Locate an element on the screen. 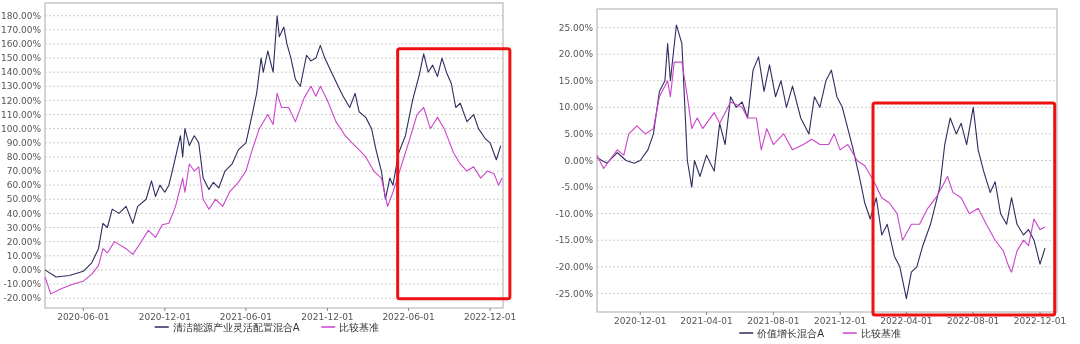  y-tick-label: 110.00% is located at coordinates (21, 114).